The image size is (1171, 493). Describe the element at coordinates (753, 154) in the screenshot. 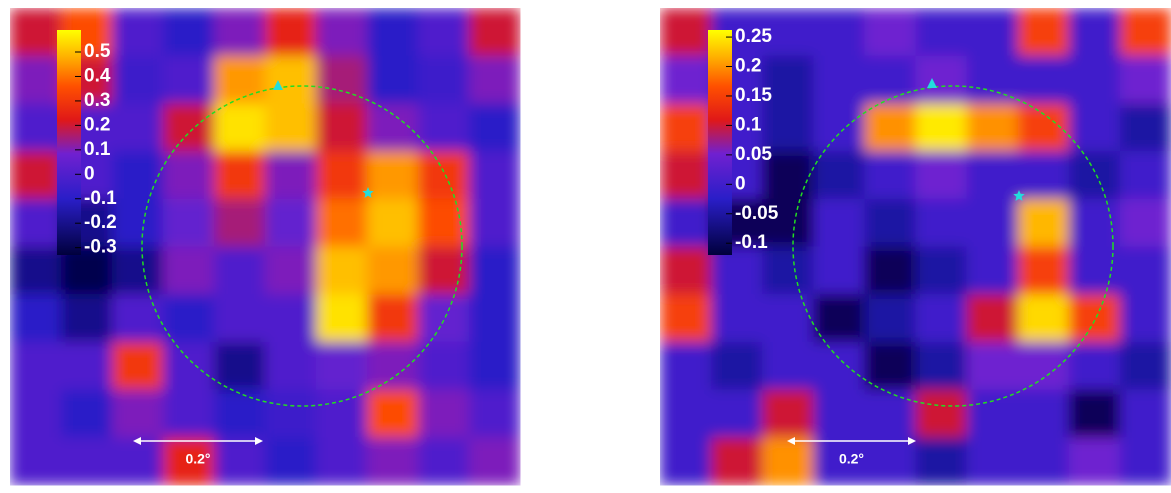

I see `colorbar-tick-label: 0.05` at that location.